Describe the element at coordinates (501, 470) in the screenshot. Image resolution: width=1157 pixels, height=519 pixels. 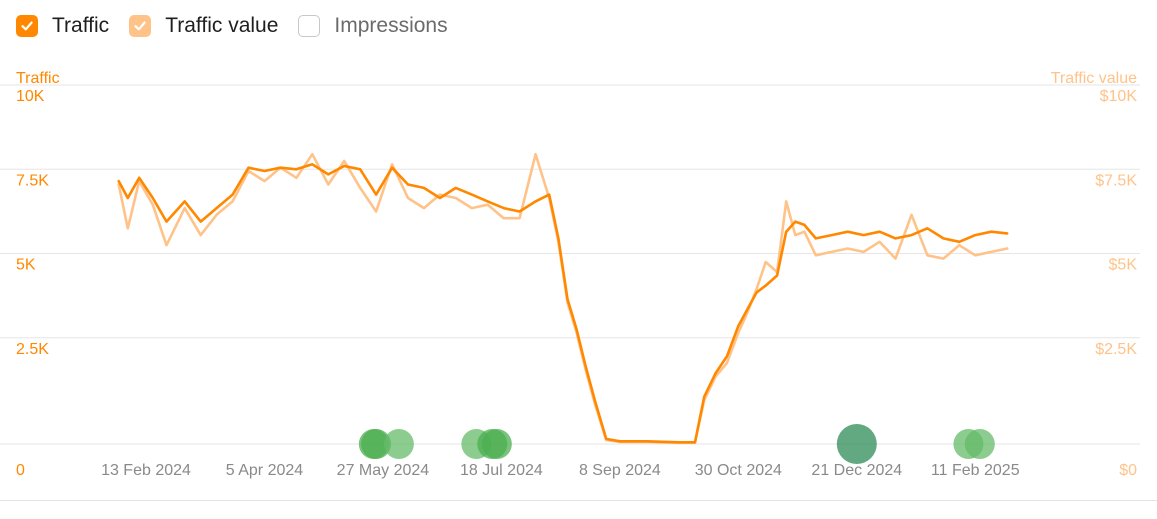
I see `x-tick-label: 18 Jul 2024` at that location.